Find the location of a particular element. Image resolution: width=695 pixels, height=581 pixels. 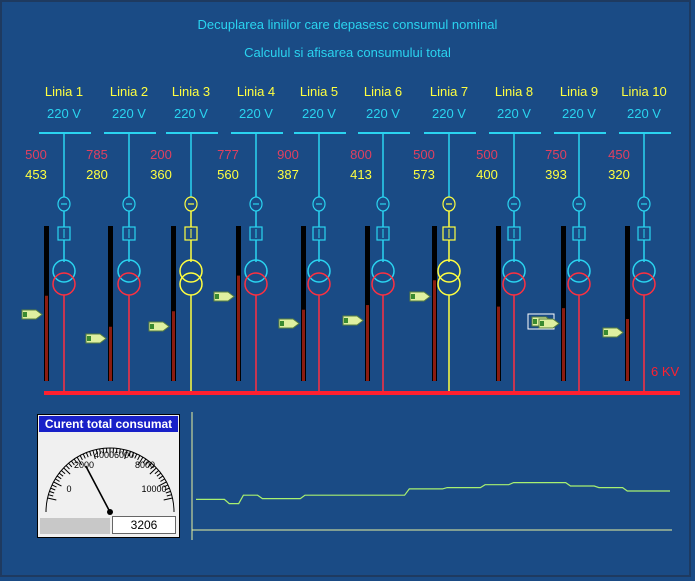

gauge-bar is located at coordinates (75, 526).